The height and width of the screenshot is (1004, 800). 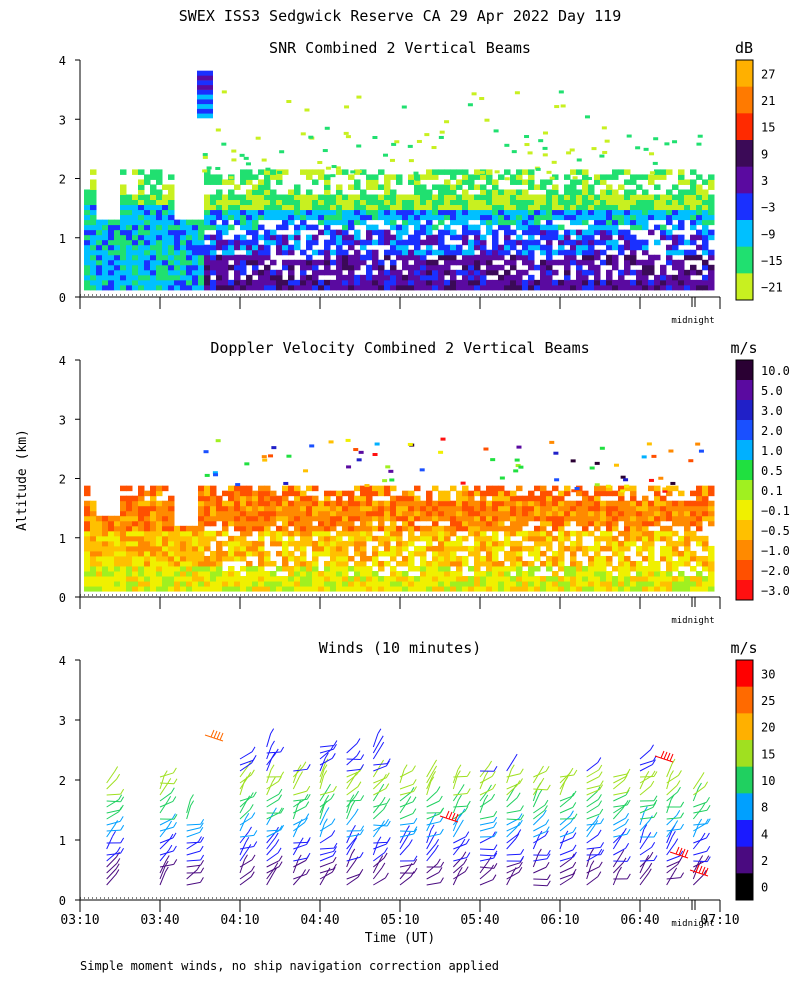 I want to click on colorbar-tick-label: −0.5, so click(x=775, y=531).